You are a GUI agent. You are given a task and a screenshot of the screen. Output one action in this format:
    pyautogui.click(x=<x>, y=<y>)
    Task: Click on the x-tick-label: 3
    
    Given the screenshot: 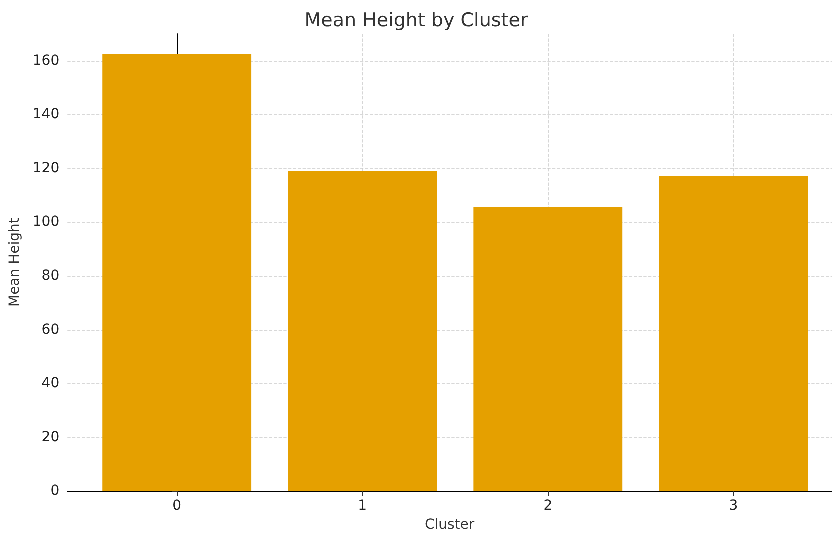 What is the action you would take?
    pyautogui.click(x=733, y=506)
    